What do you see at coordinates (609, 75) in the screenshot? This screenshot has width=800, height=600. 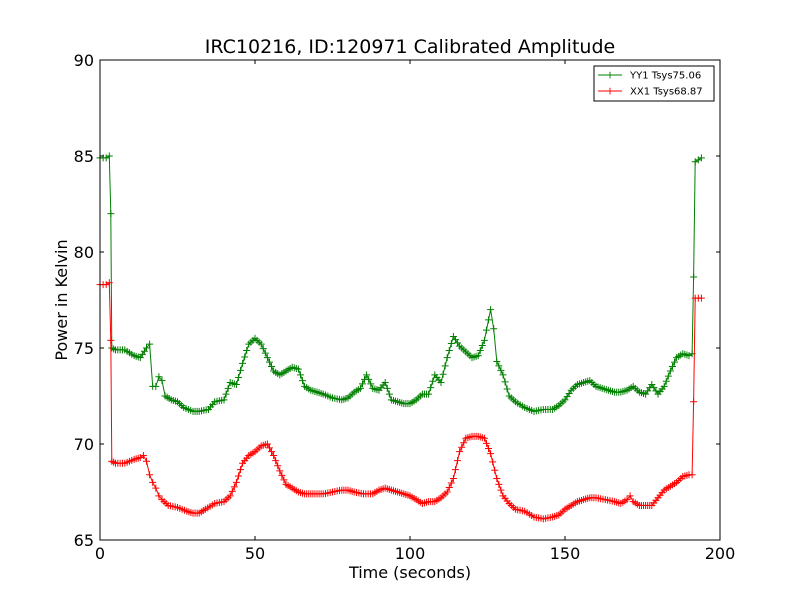 I see `legend-marker-yy1: +` at bounding box center [609, 75].